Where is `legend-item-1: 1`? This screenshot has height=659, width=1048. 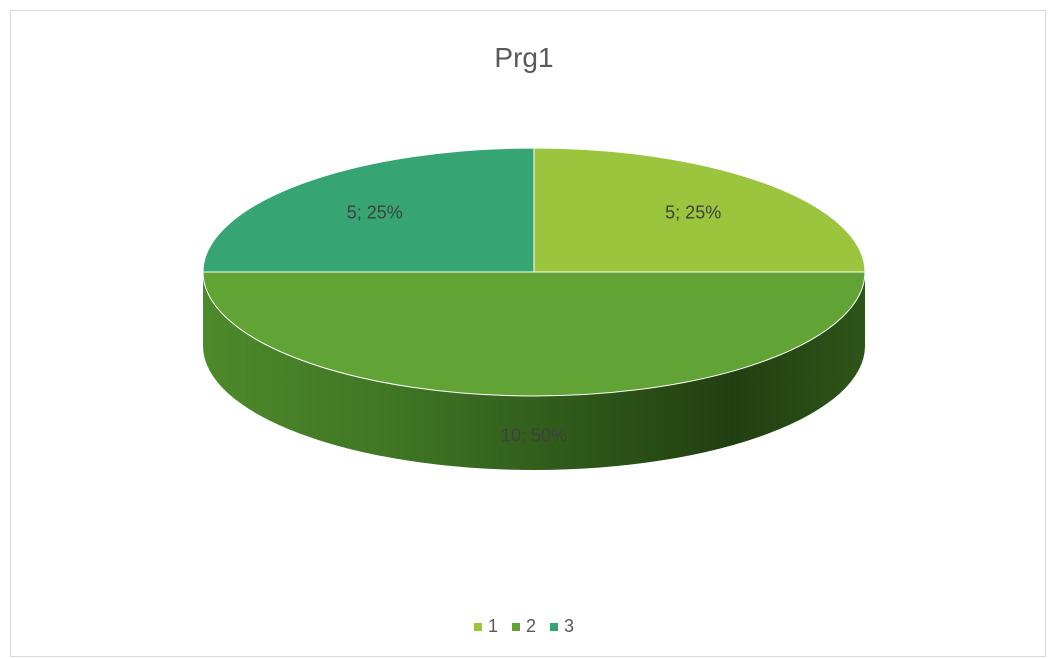 legend-item-1: 1 is located at coordinates (485, 626).